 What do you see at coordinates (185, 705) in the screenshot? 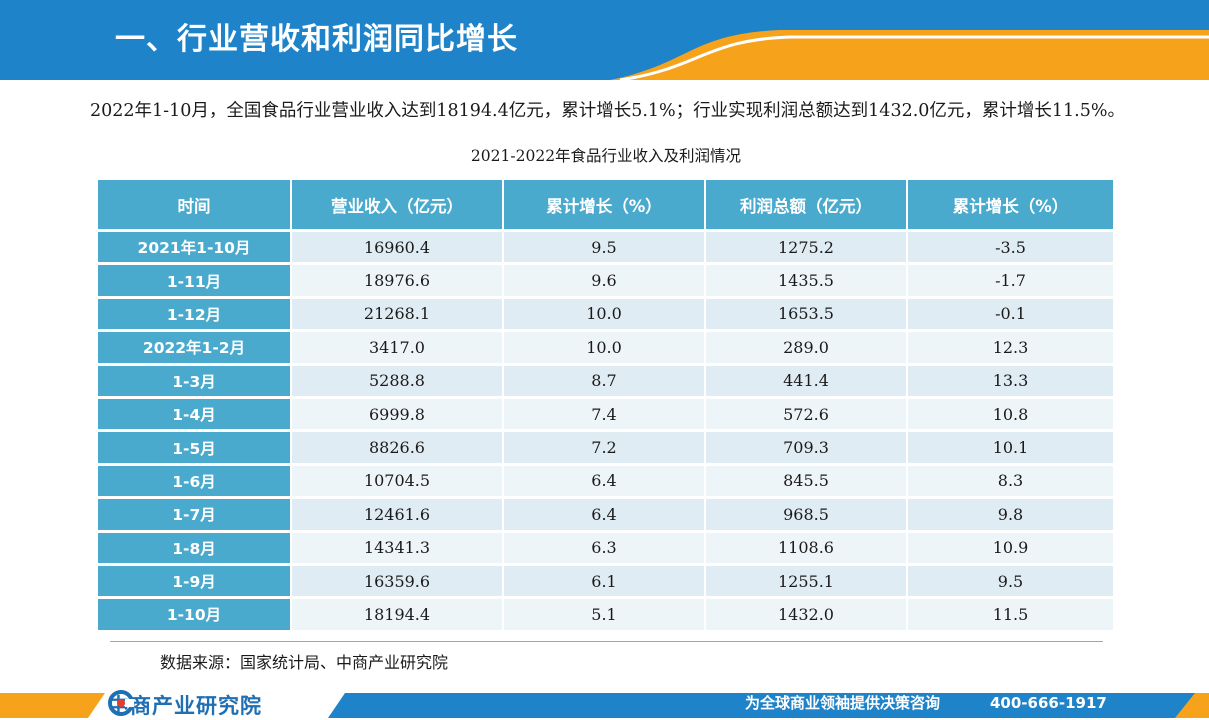
I see `brand-logo: 中商产业研究院` at bounding box center [185, 705].